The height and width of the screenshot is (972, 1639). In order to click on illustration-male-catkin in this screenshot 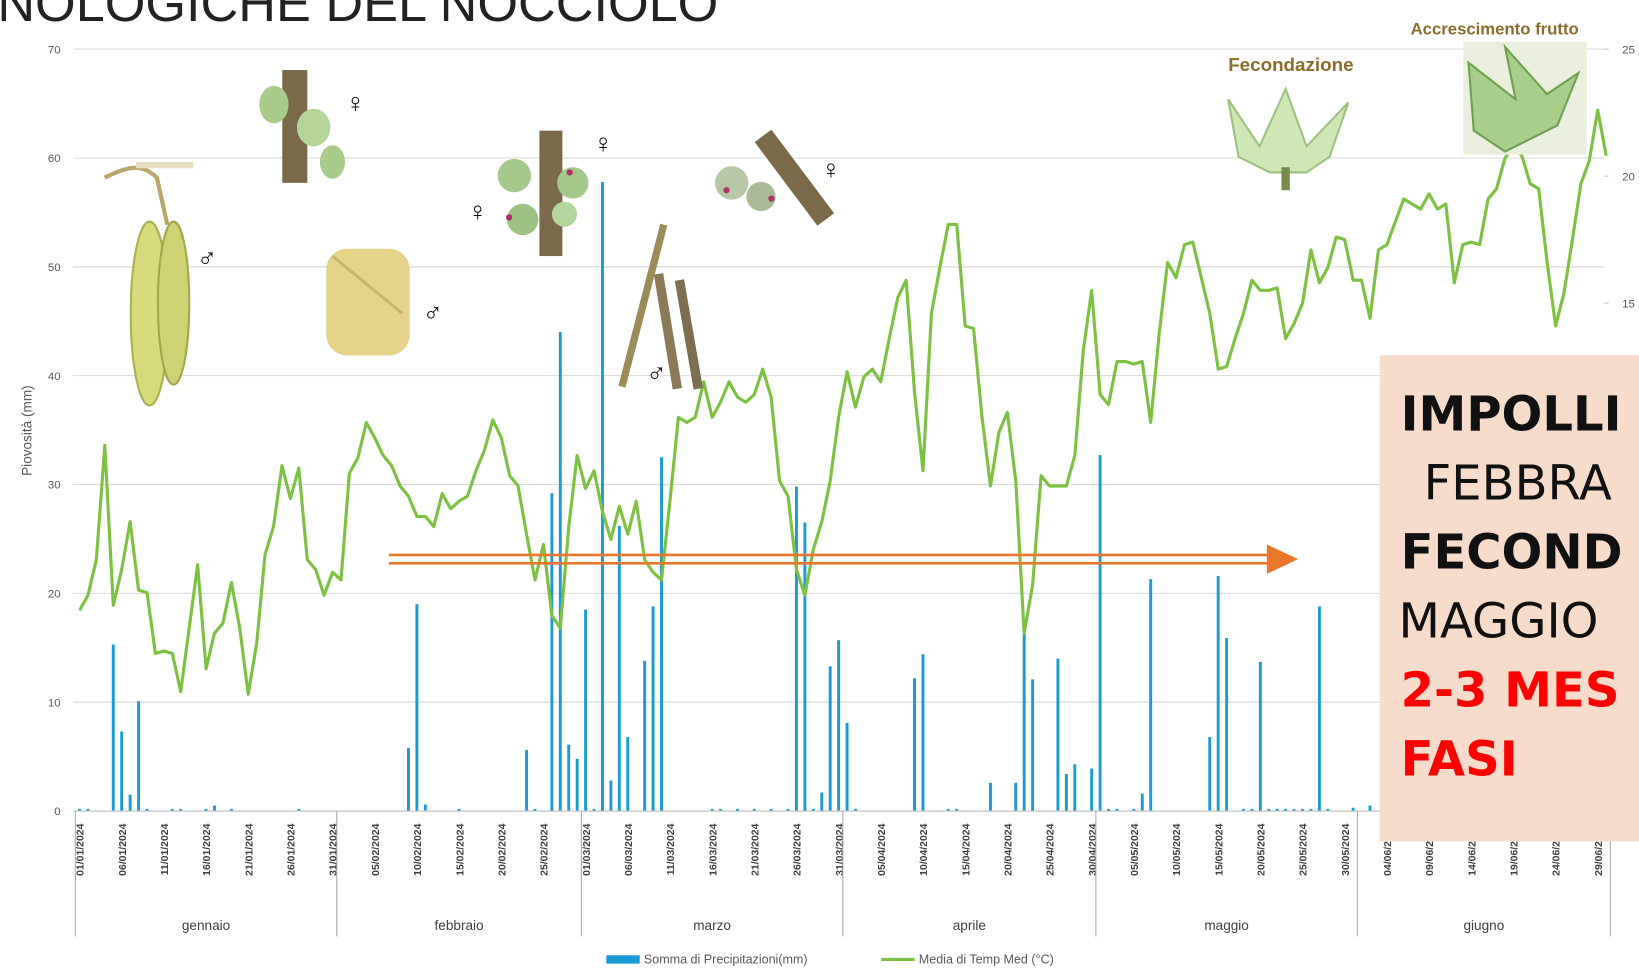, I will do `click(148, 284)`.